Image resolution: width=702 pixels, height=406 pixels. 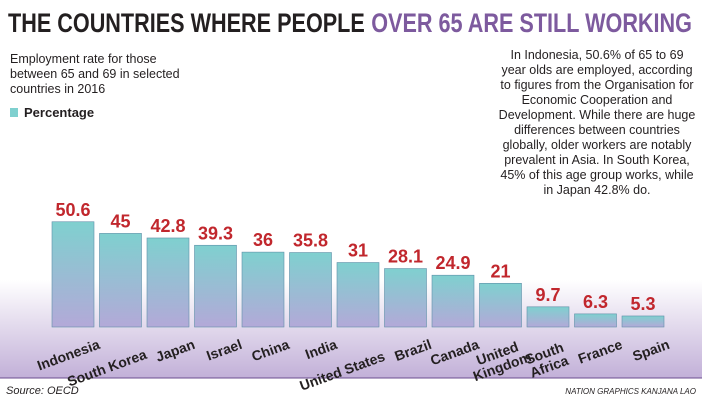 What do you see at coordinates (642, 304) in the screenshot?
I see `value-label: 5.3` at bounding box center [642, 304].